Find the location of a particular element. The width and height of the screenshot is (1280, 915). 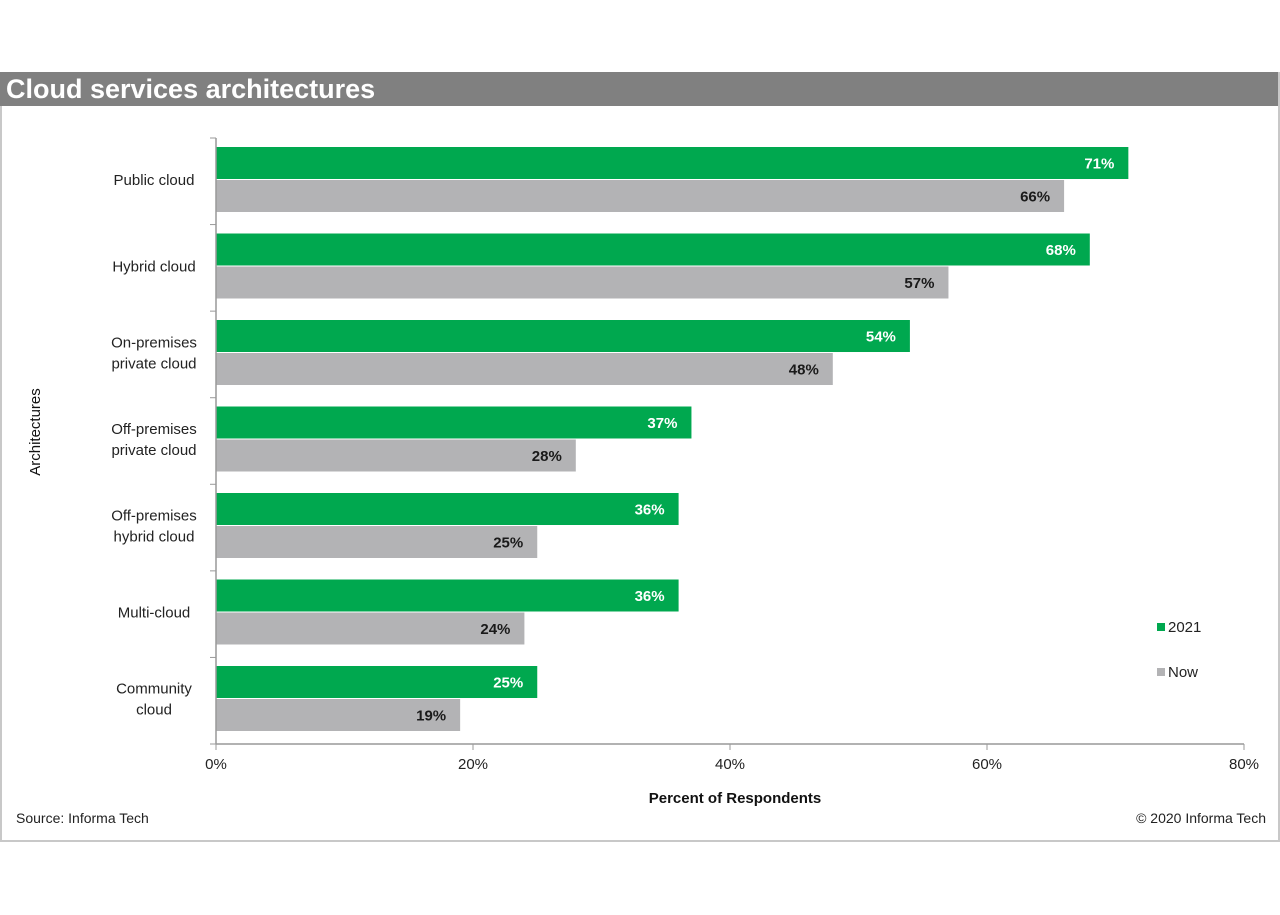

data-label-2021-6: 25% is located at coordinates (508, 683).